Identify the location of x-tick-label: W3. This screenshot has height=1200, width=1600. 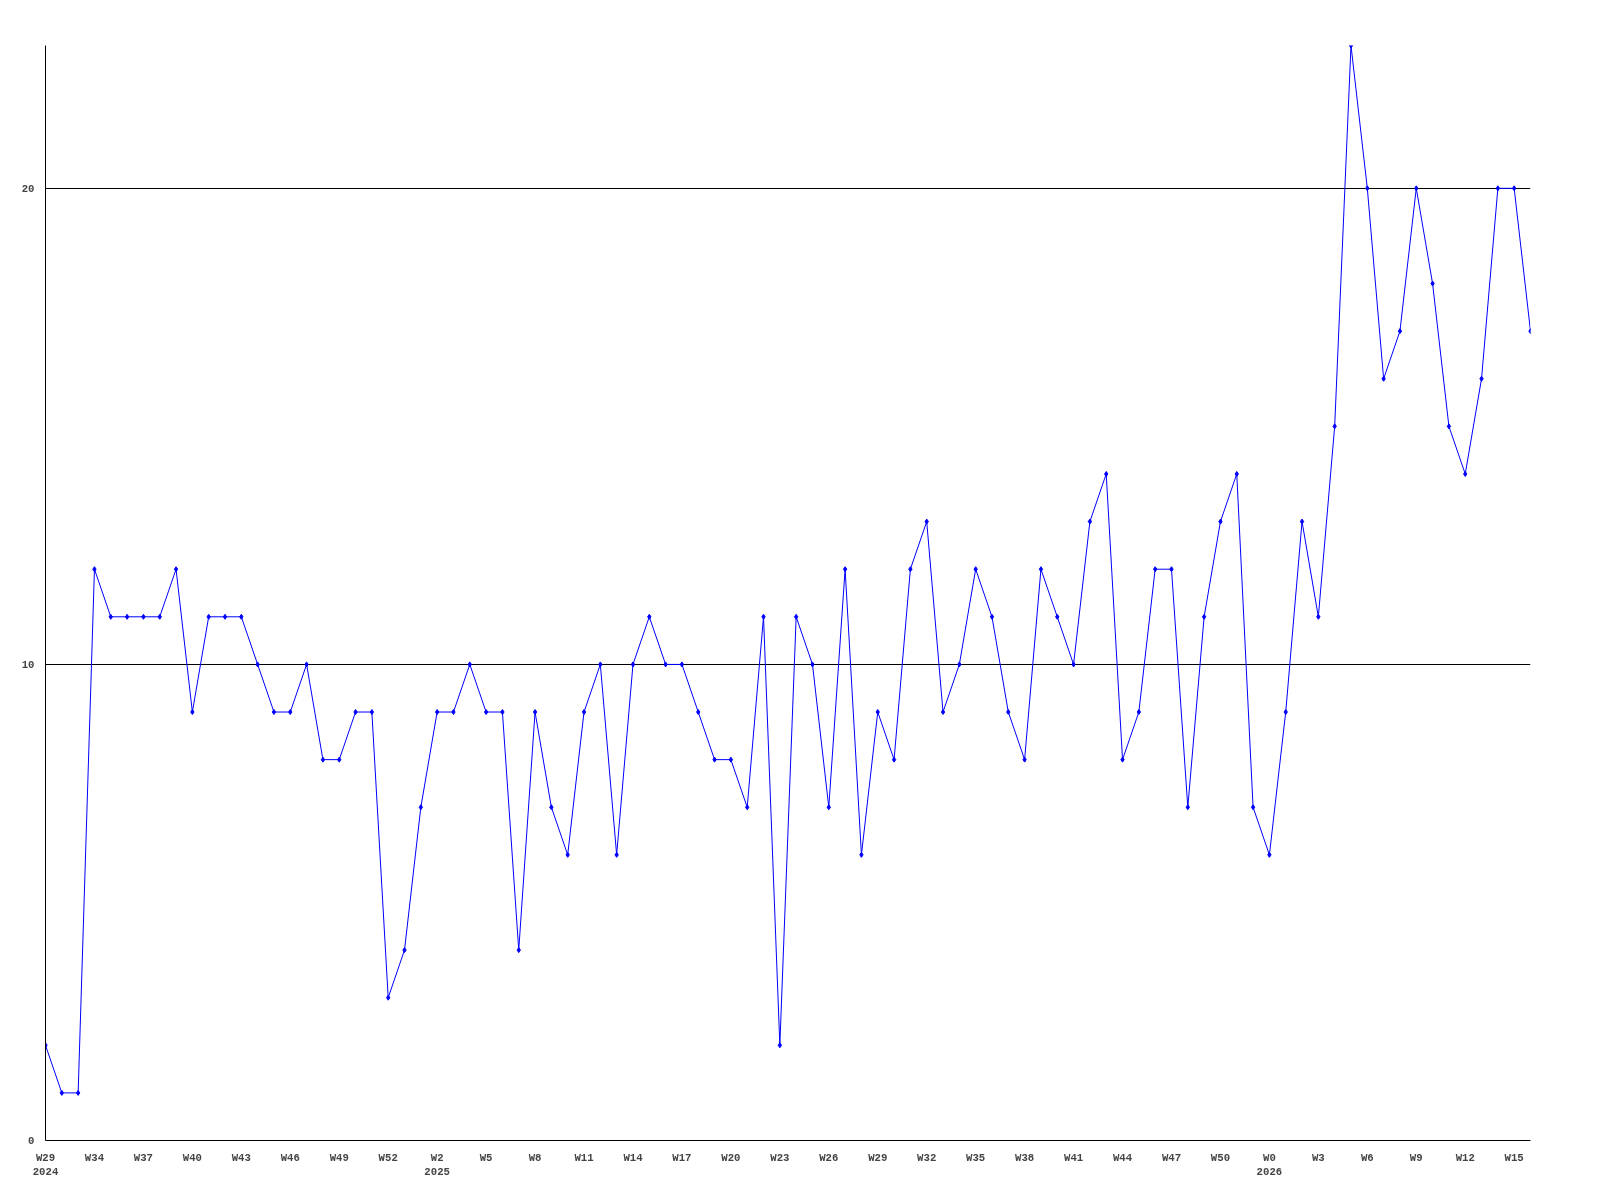
(1318, 1157).